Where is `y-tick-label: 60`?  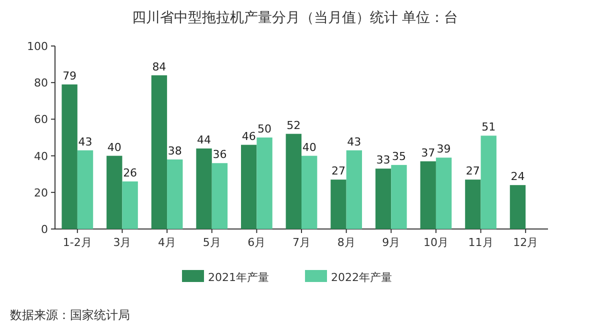 y-tick-label: 60 is located at coordinates (41, 119).